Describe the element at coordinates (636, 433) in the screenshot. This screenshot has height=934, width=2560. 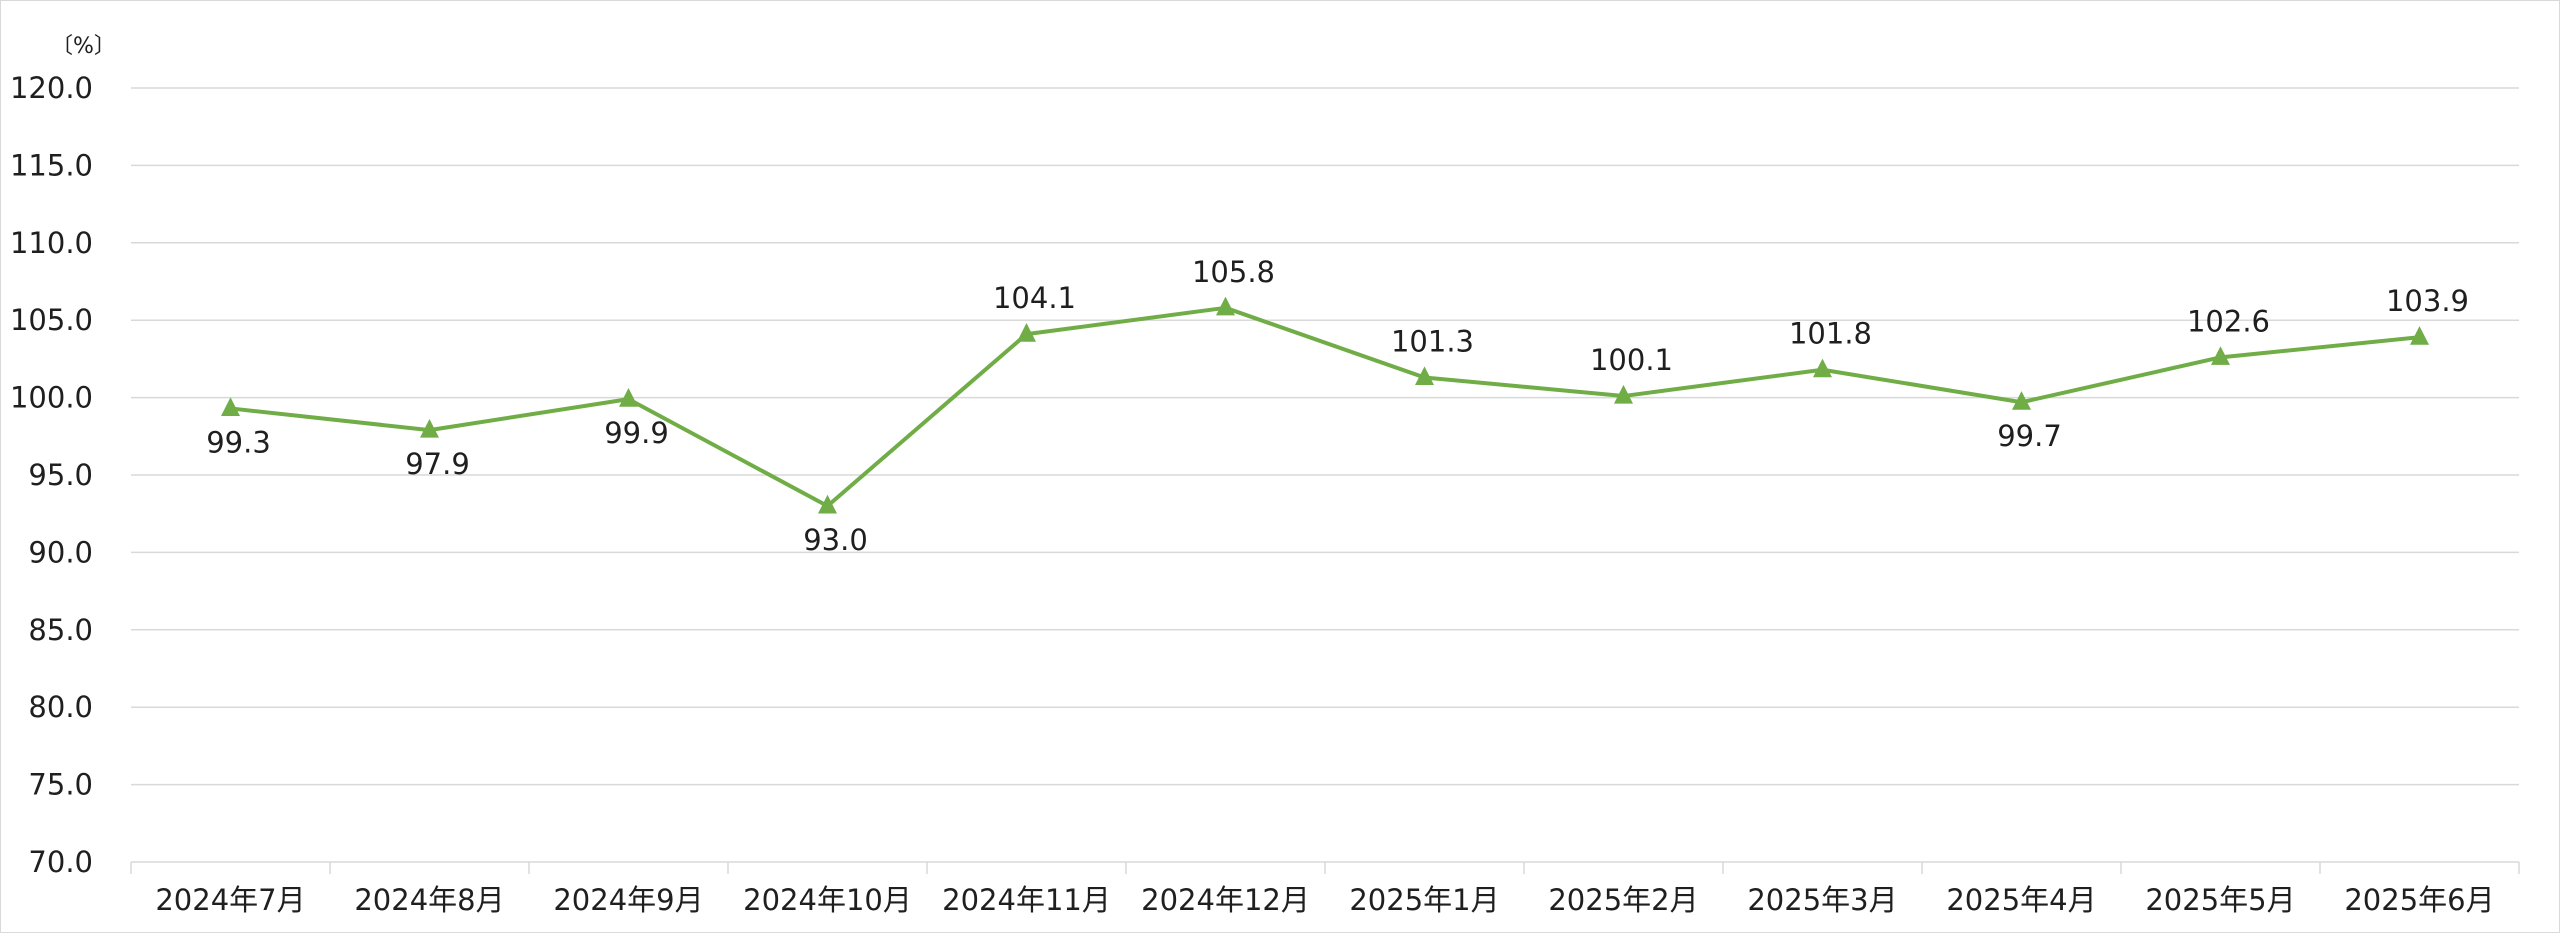
I see `data-label: 99.9` at that location.